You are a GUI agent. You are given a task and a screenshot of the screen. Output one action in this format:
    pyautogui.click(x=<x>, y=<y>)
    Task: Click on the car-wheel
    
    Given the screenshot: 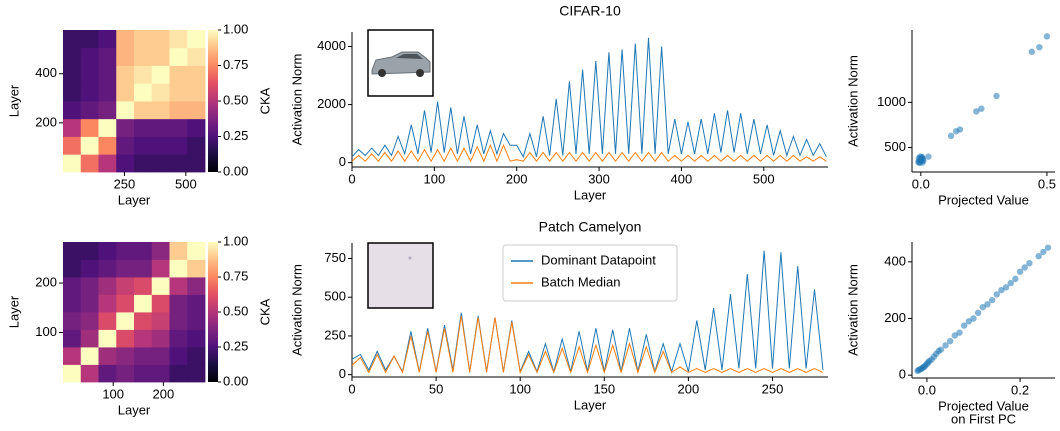 What is the action you would take?
    pyautogui.click(x=382, y=73)
    